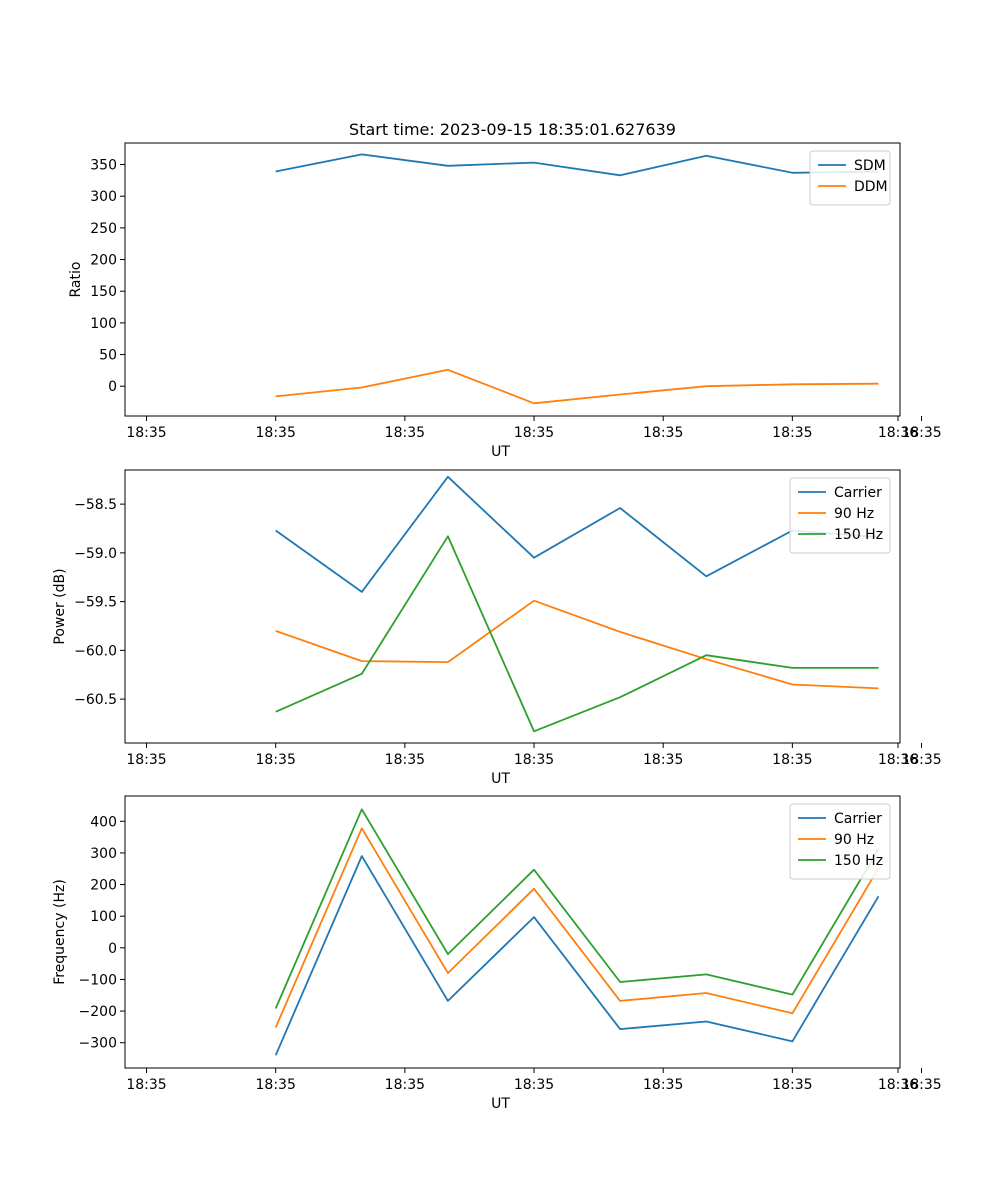 The height and width of the screenshot is (1200, 1000). Describe the element at coordinates (103, 822) in the screenshot. I see `y-tick-label: 400` at that location.